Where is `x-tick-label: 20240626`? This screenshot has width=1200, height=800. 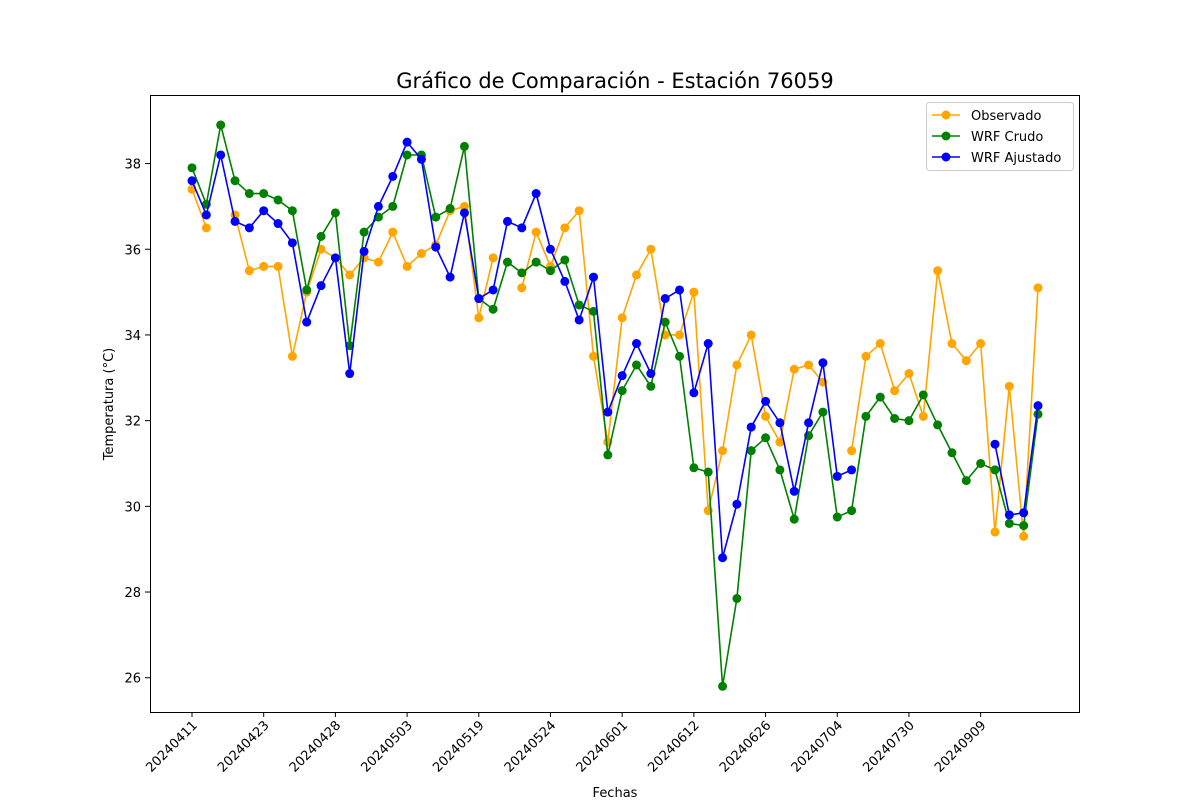 x-tick-label: 20240626 is located at coordinates (745, 746).